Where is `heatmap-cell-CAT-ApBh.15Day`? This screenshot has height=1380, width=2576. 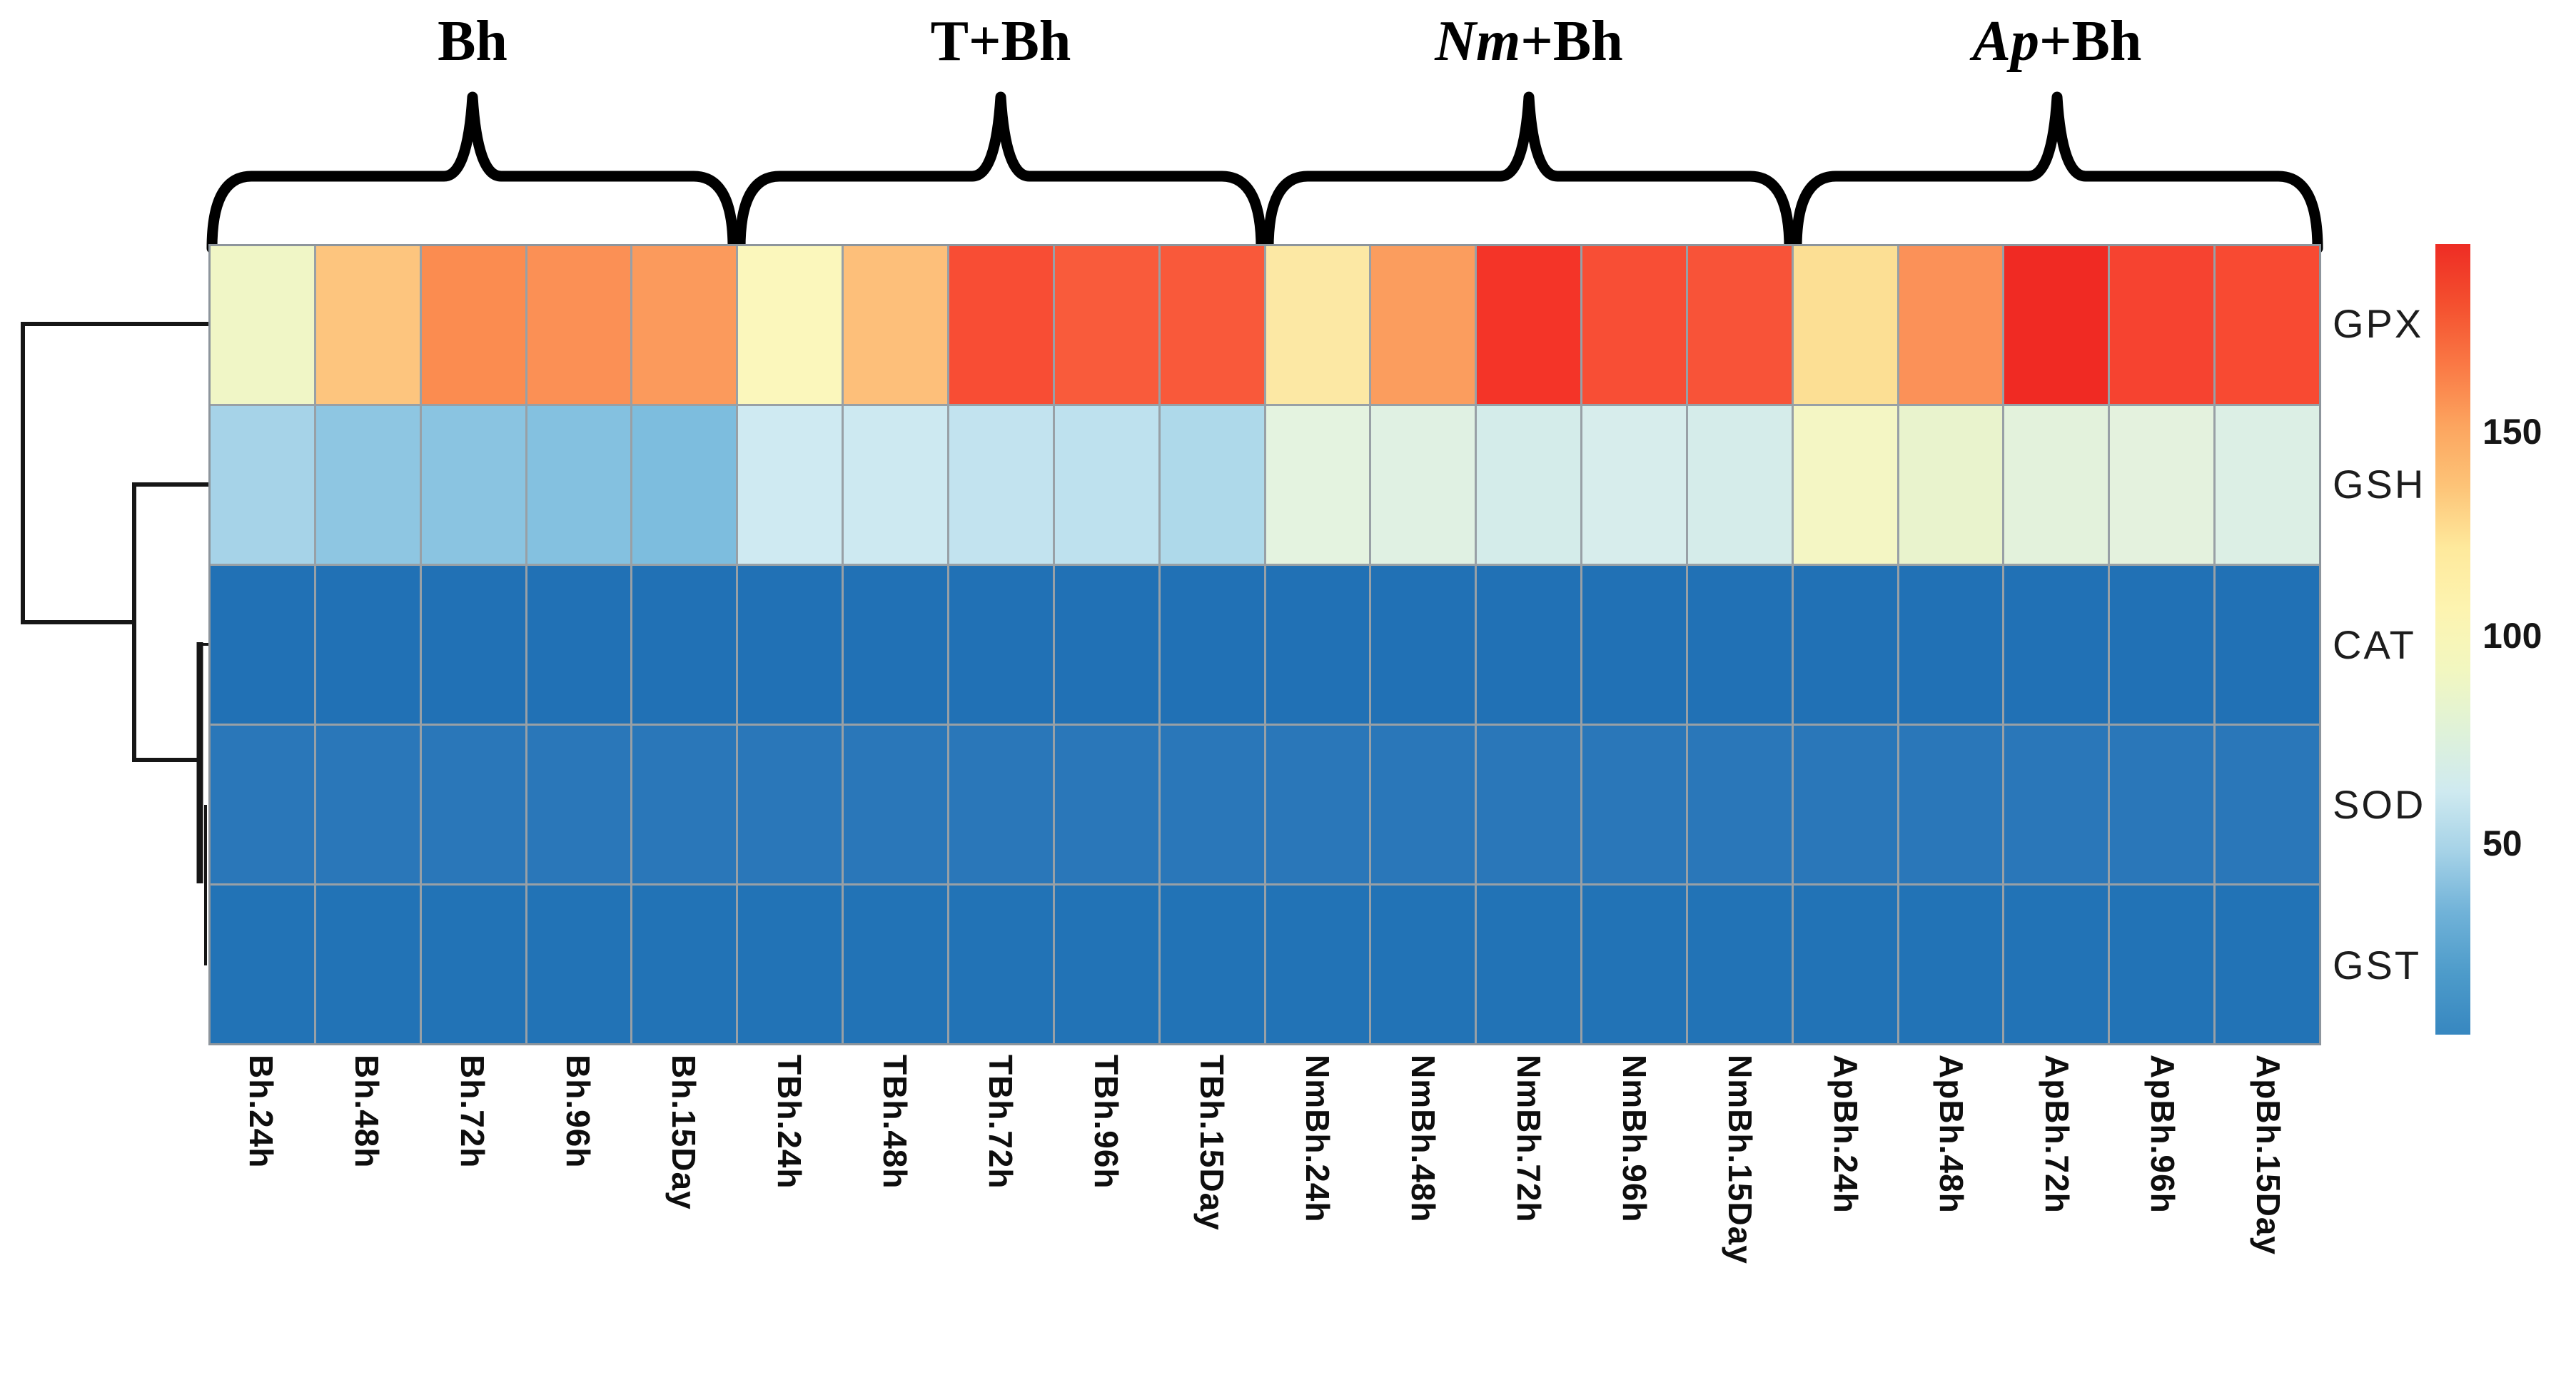 heatmap-cell-CAT-ApBh.15Day is located at coordinates (2267, 645).